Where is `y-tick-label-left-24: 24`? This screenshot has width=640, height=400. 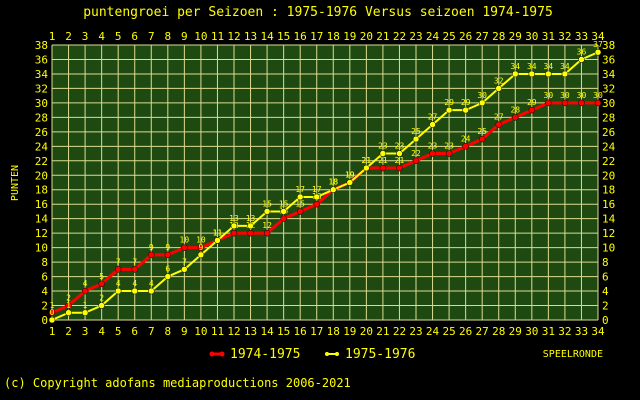
y-tick-label-left-24: 24 is located at coordinates (42, 146).